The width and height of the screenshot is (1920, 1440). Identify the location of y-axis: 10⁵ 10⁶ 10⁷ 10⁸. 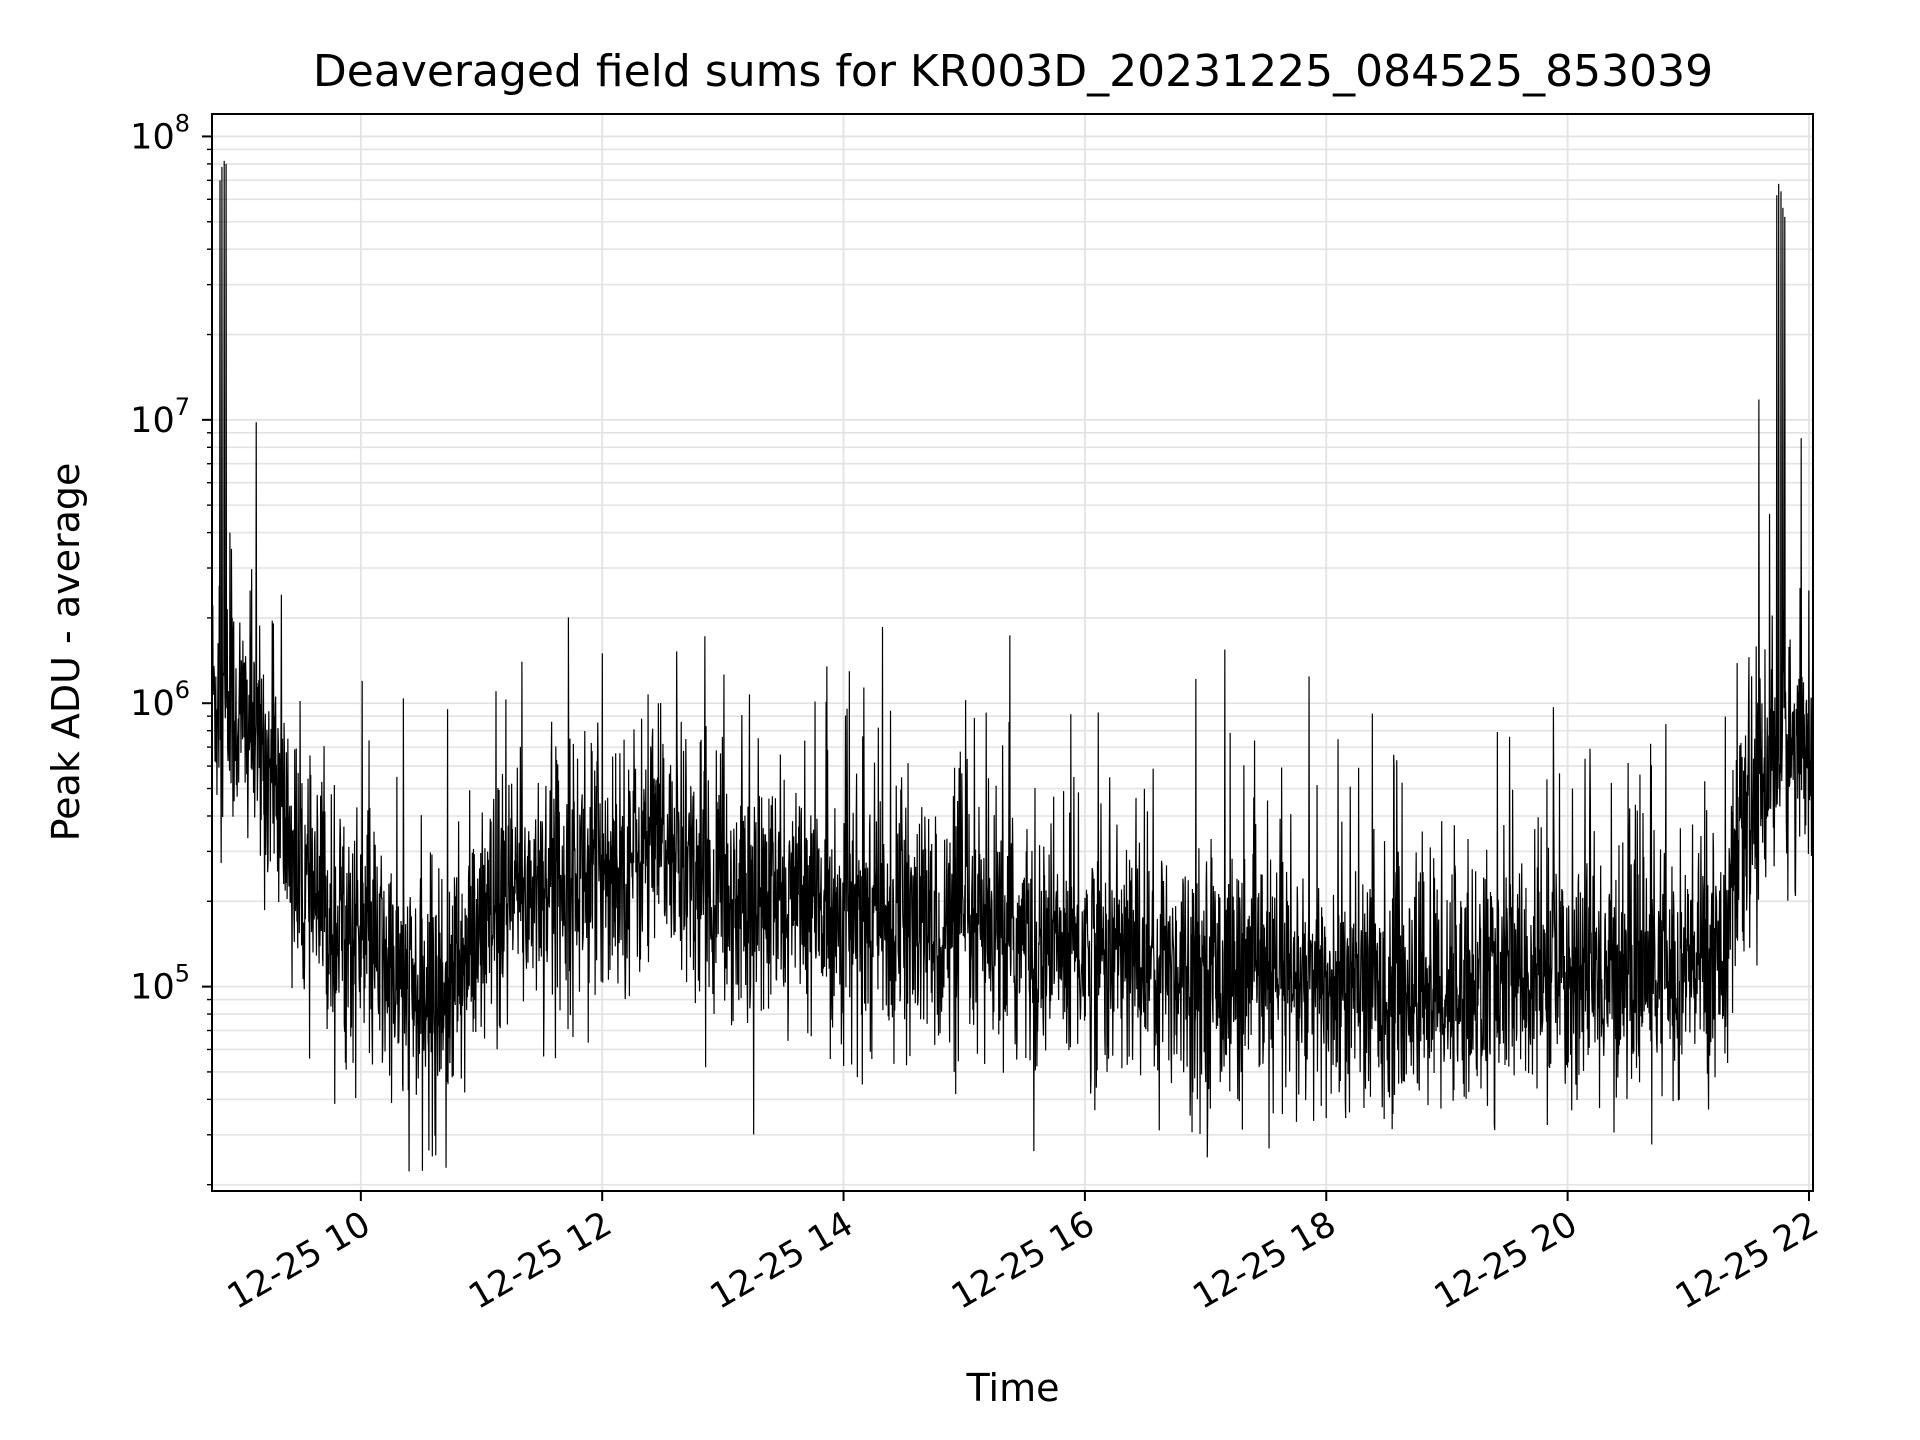
(171, 647).